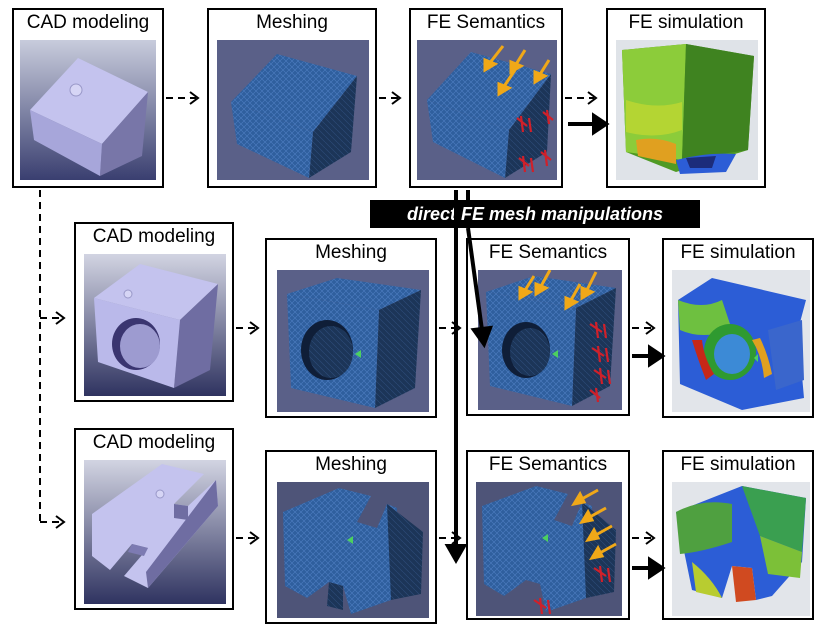 The height and width of the screenshot is (630, 816). What do you see at coordinates (741, 549) in the screenshot?
I see `row3-fe-simulation-image` at bounding box center [741, 549].